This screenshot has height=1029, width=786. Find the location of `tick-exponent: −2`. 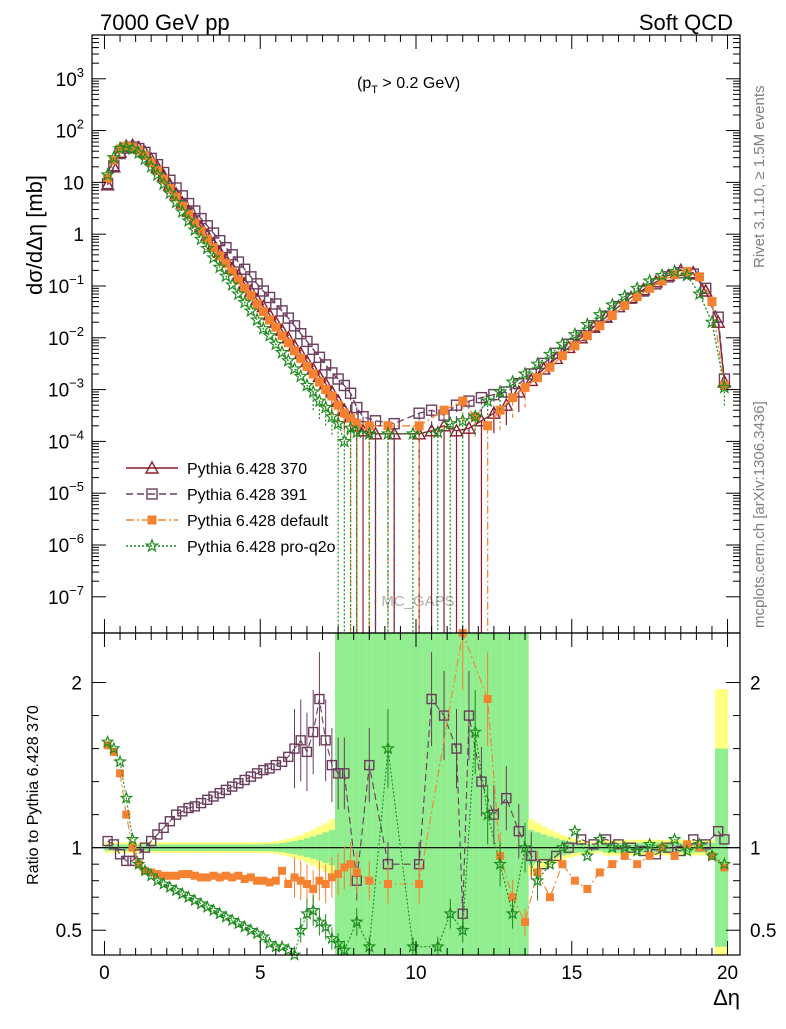

tick-exponent: −2 is located at coordinates (76, 331).